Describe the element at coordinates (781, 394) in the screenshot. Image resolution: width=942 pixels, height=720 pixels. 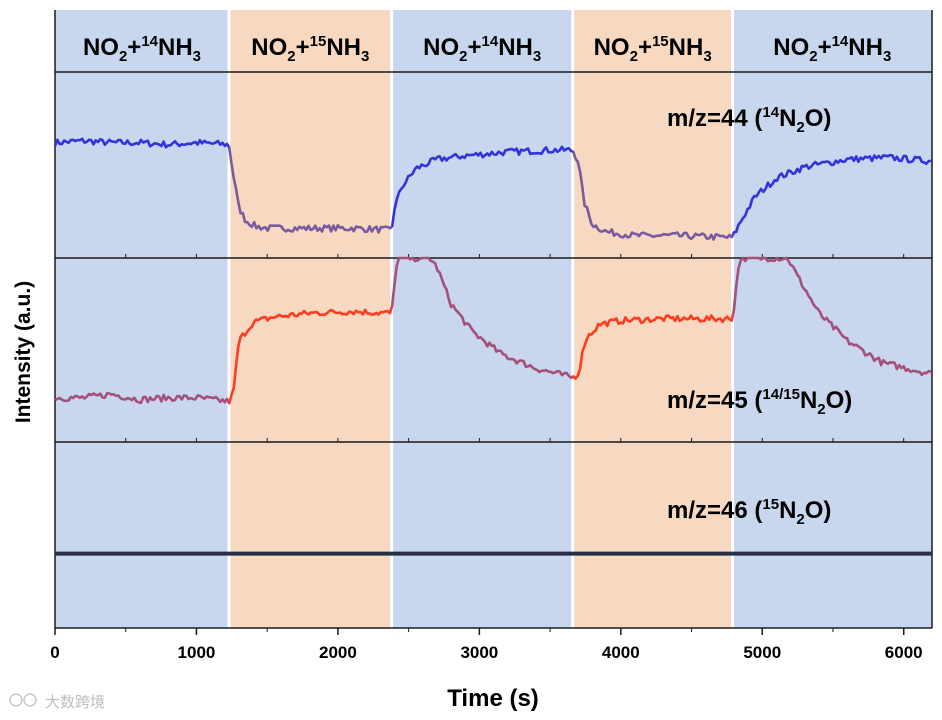
I see `series-annotation-part: 14/15` at that location.